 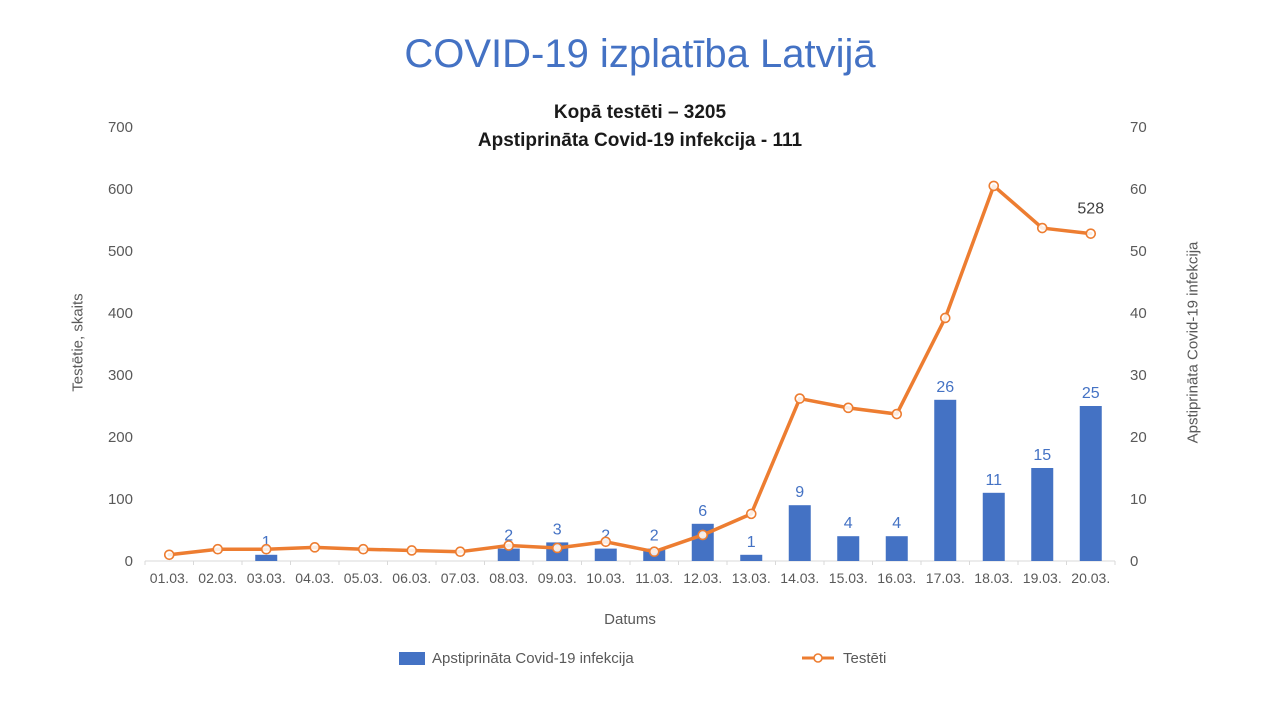 What do you see at coordinates (1091, 393) in the screenshot?
I see `bar-value-label: 25` at bounding box center [1091, 393].